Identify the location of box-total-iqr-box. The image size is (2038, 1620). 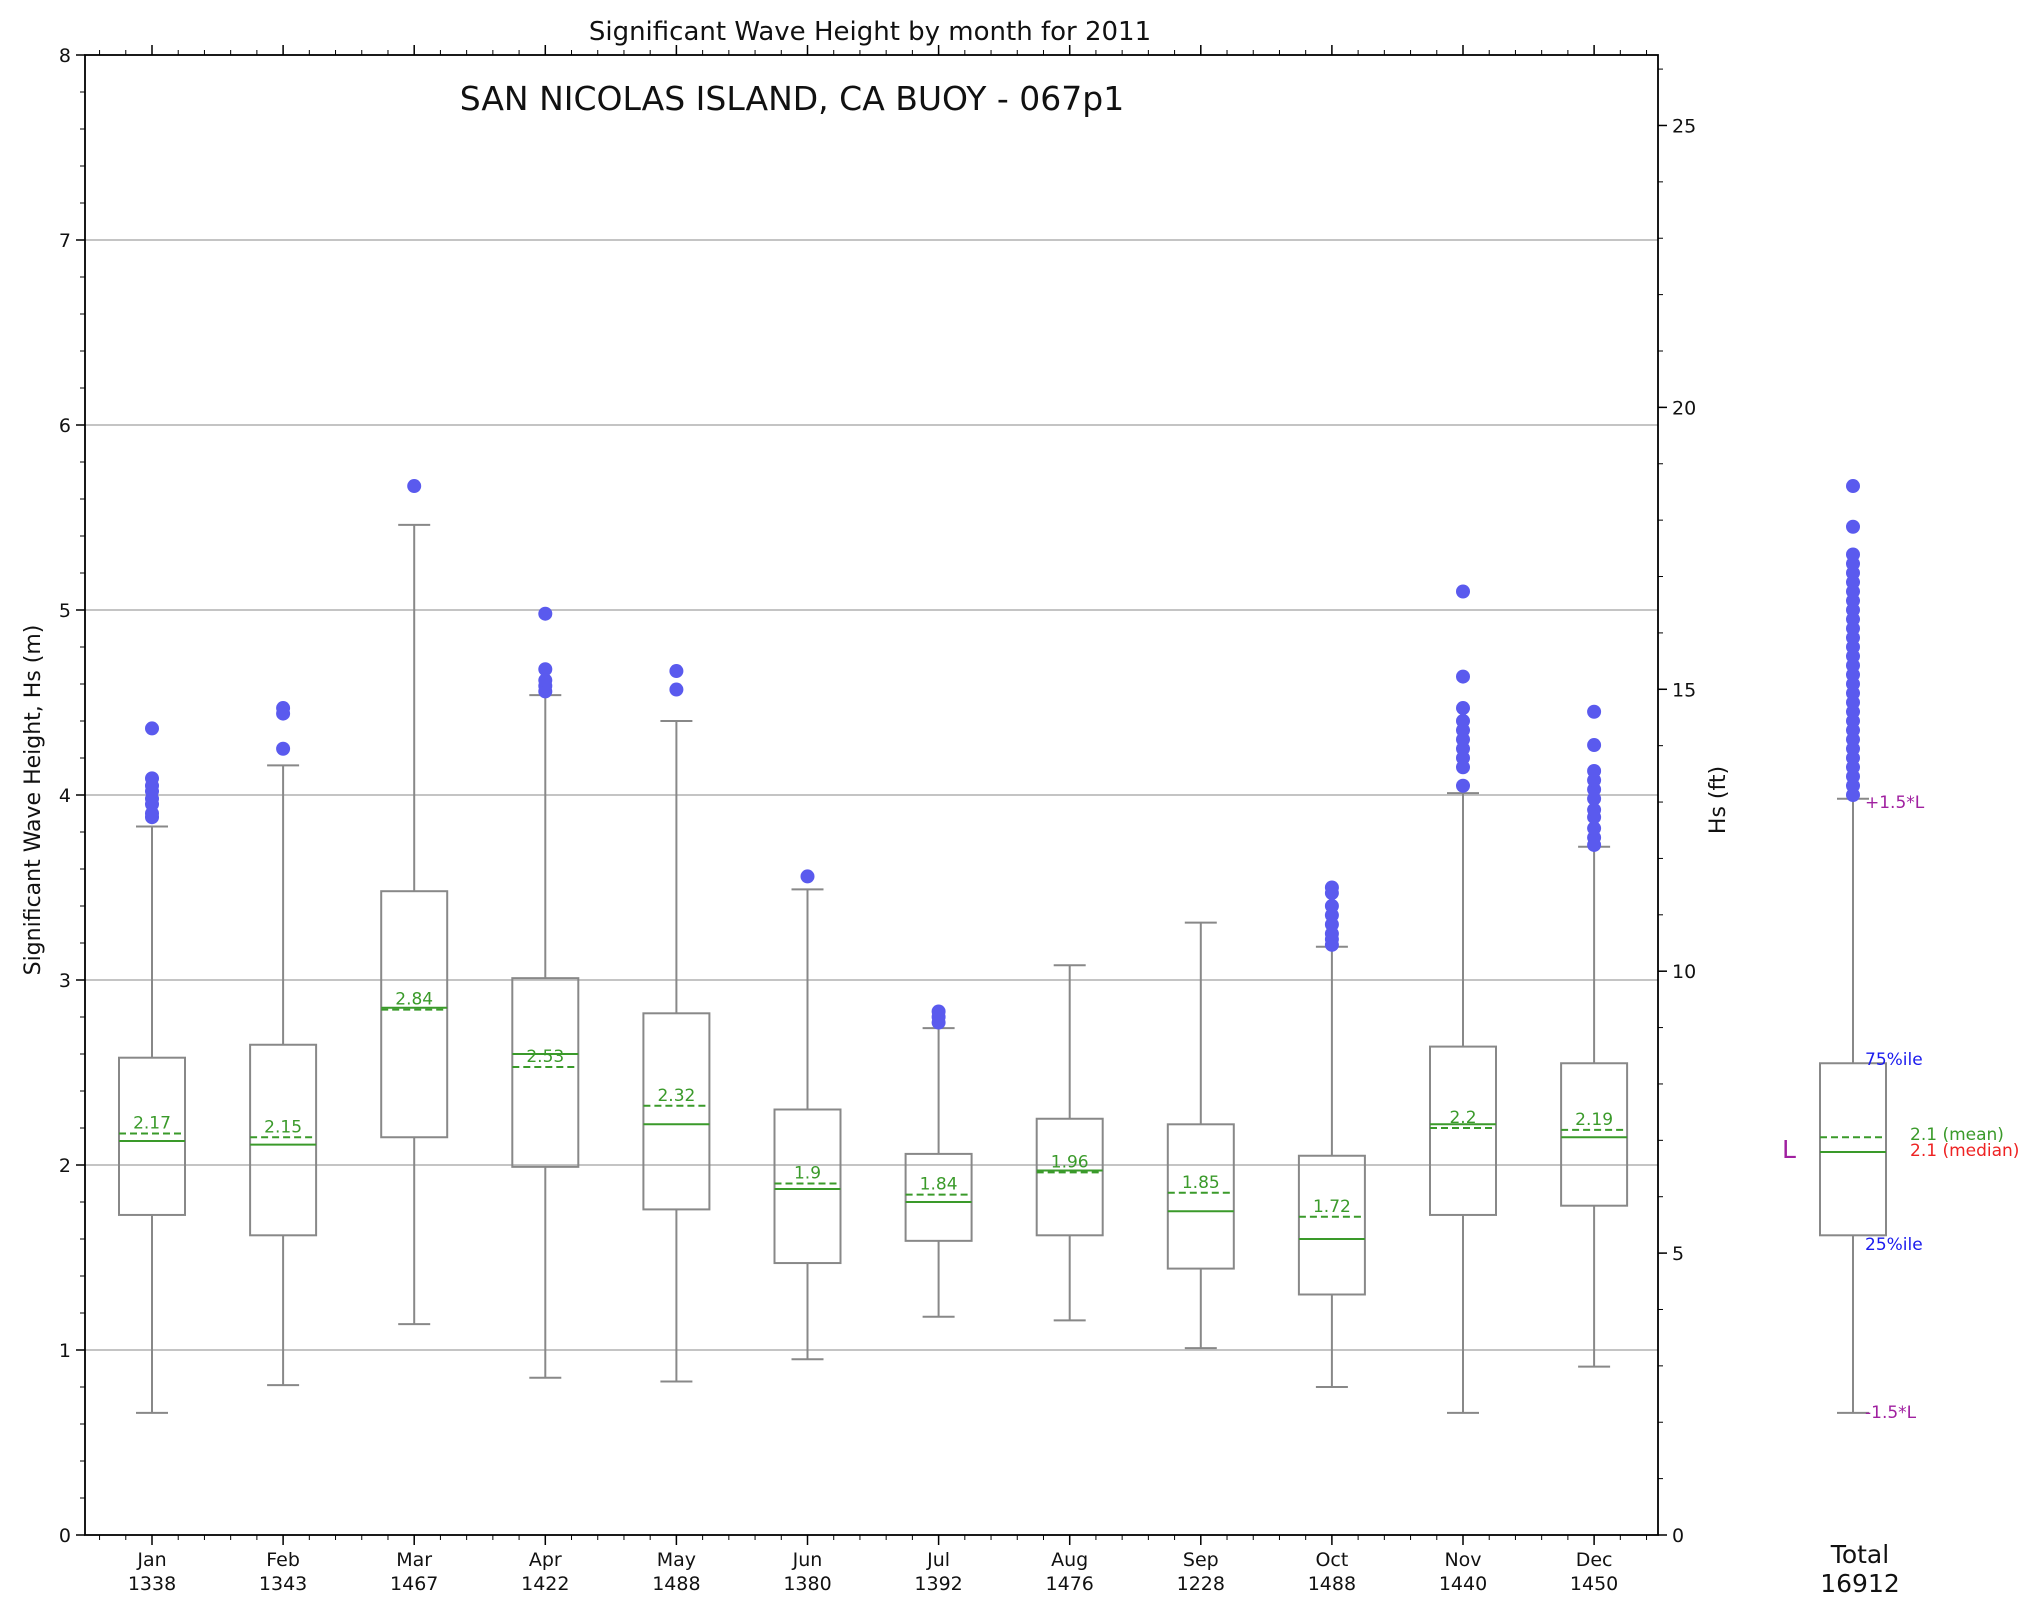
(1853, 1149).